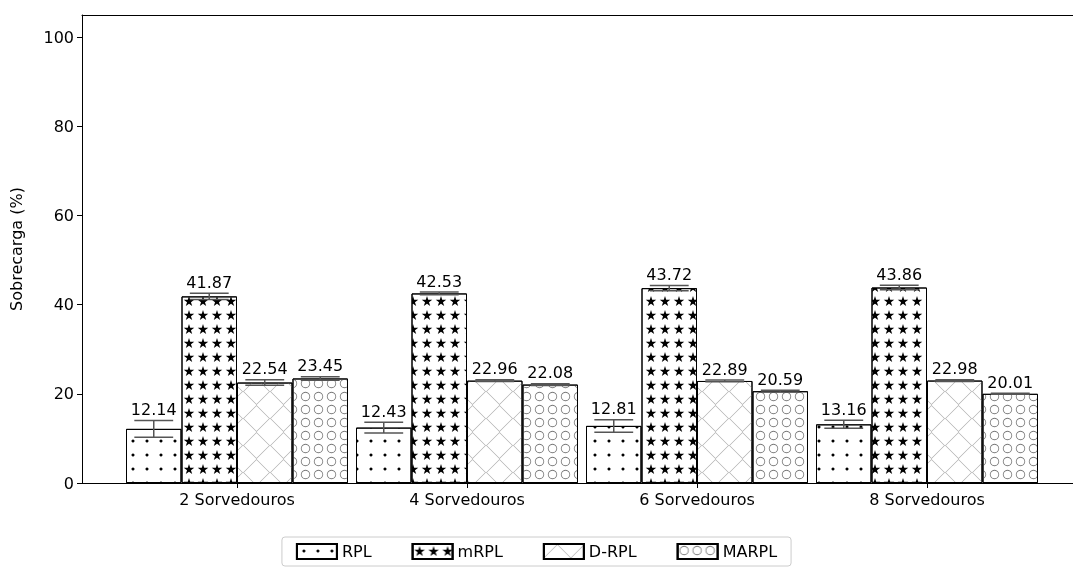  Describe the element at coordinates (954, 369) in the screenshot. I see `data-label: 22.98` at that location.